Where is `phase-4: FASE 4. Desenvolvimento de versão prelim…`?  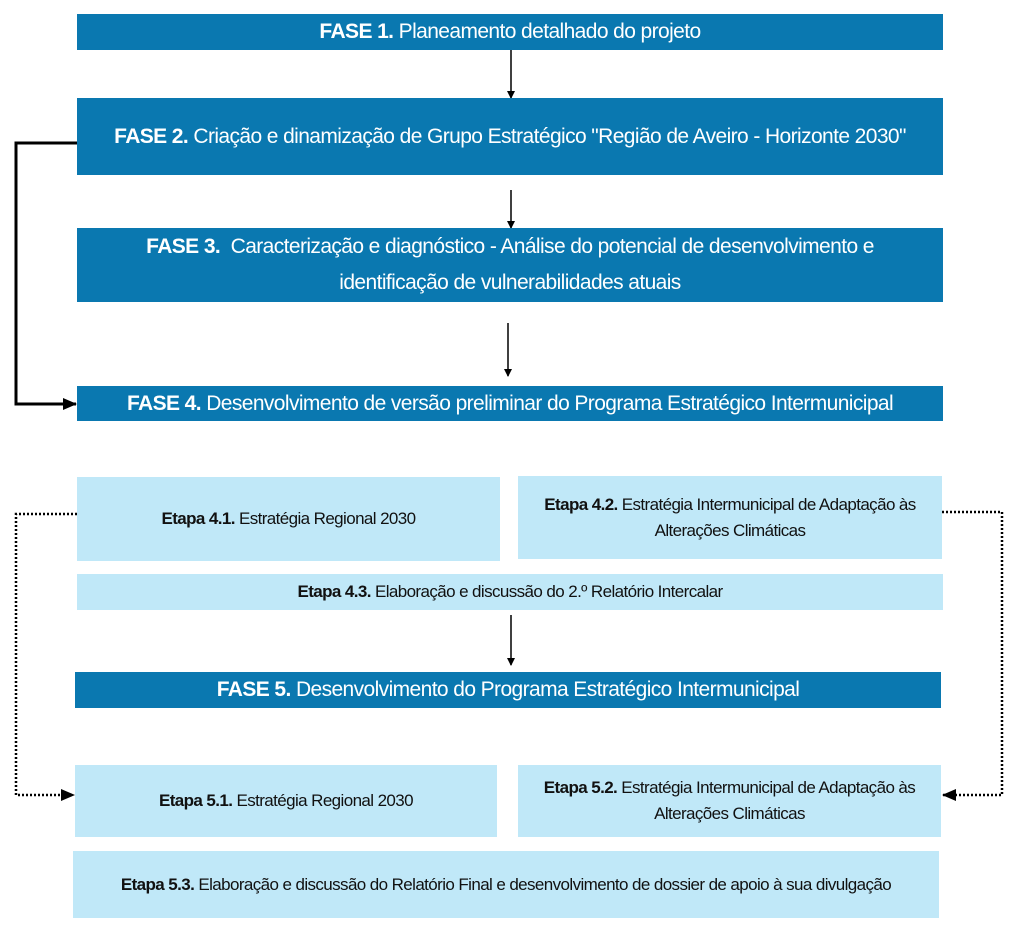
phase-4: FASE 4. Desenvolvimento de versão prelim… is located at coordinates (510, 403).